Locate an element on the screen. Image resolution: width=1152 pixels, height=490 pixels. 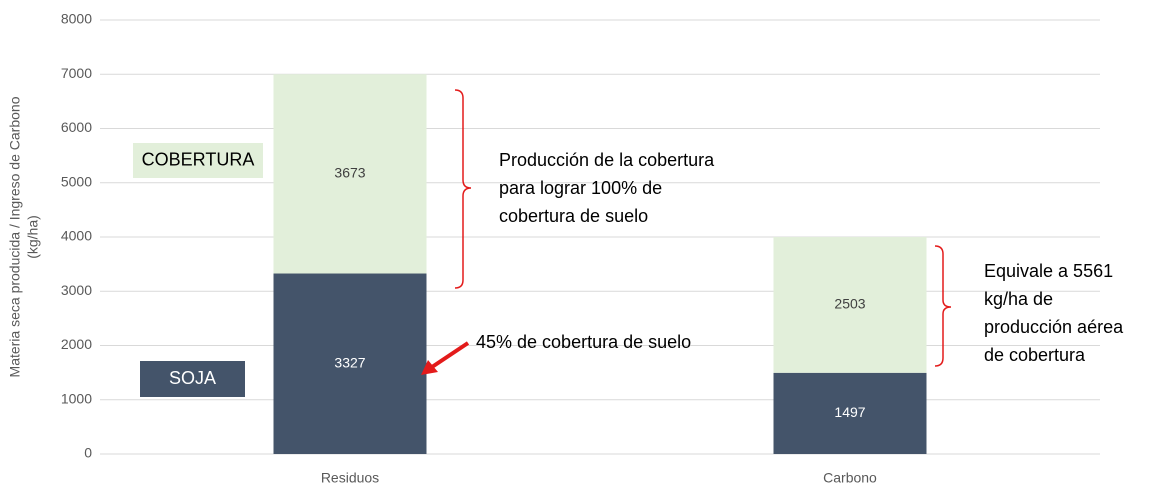
legend-label: SOJA is located at coordinates (192, 378).